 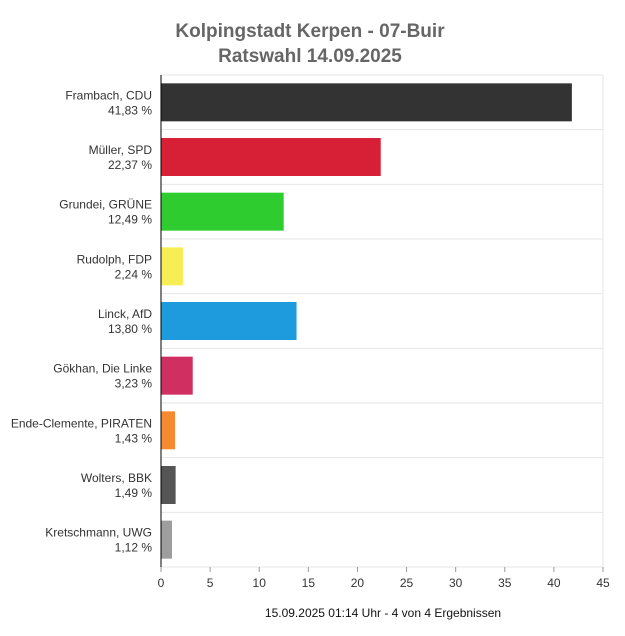 I want to click on category-name: Gökhan, Die Linke, so click(x=102, y=369).